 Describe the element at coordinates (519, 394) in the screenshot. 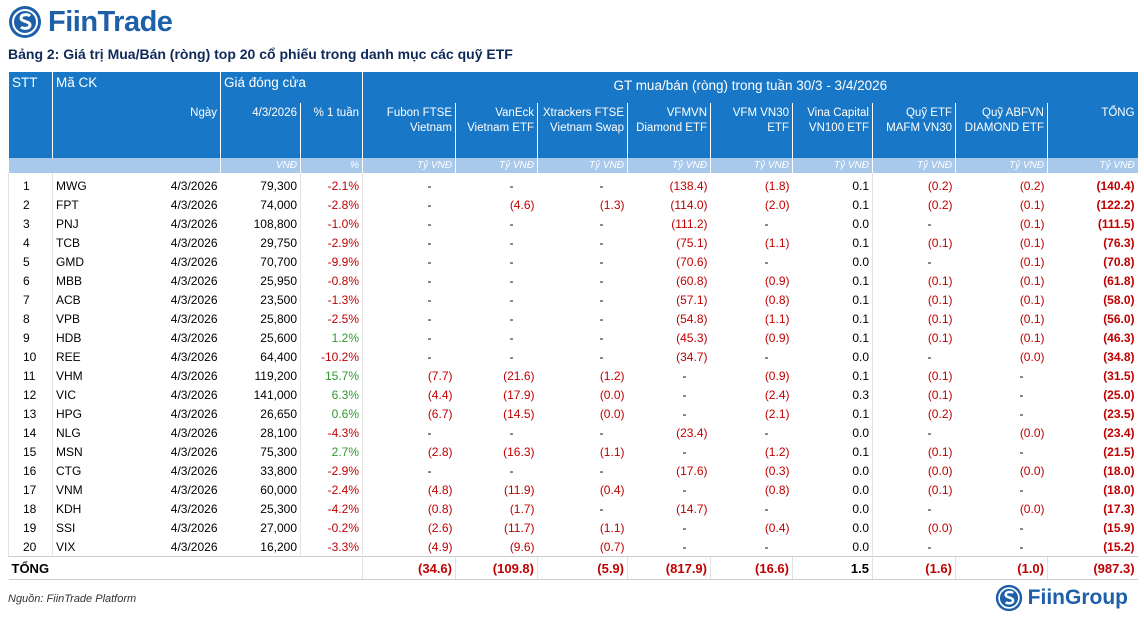

I see `cell: (17.9)` at that location.